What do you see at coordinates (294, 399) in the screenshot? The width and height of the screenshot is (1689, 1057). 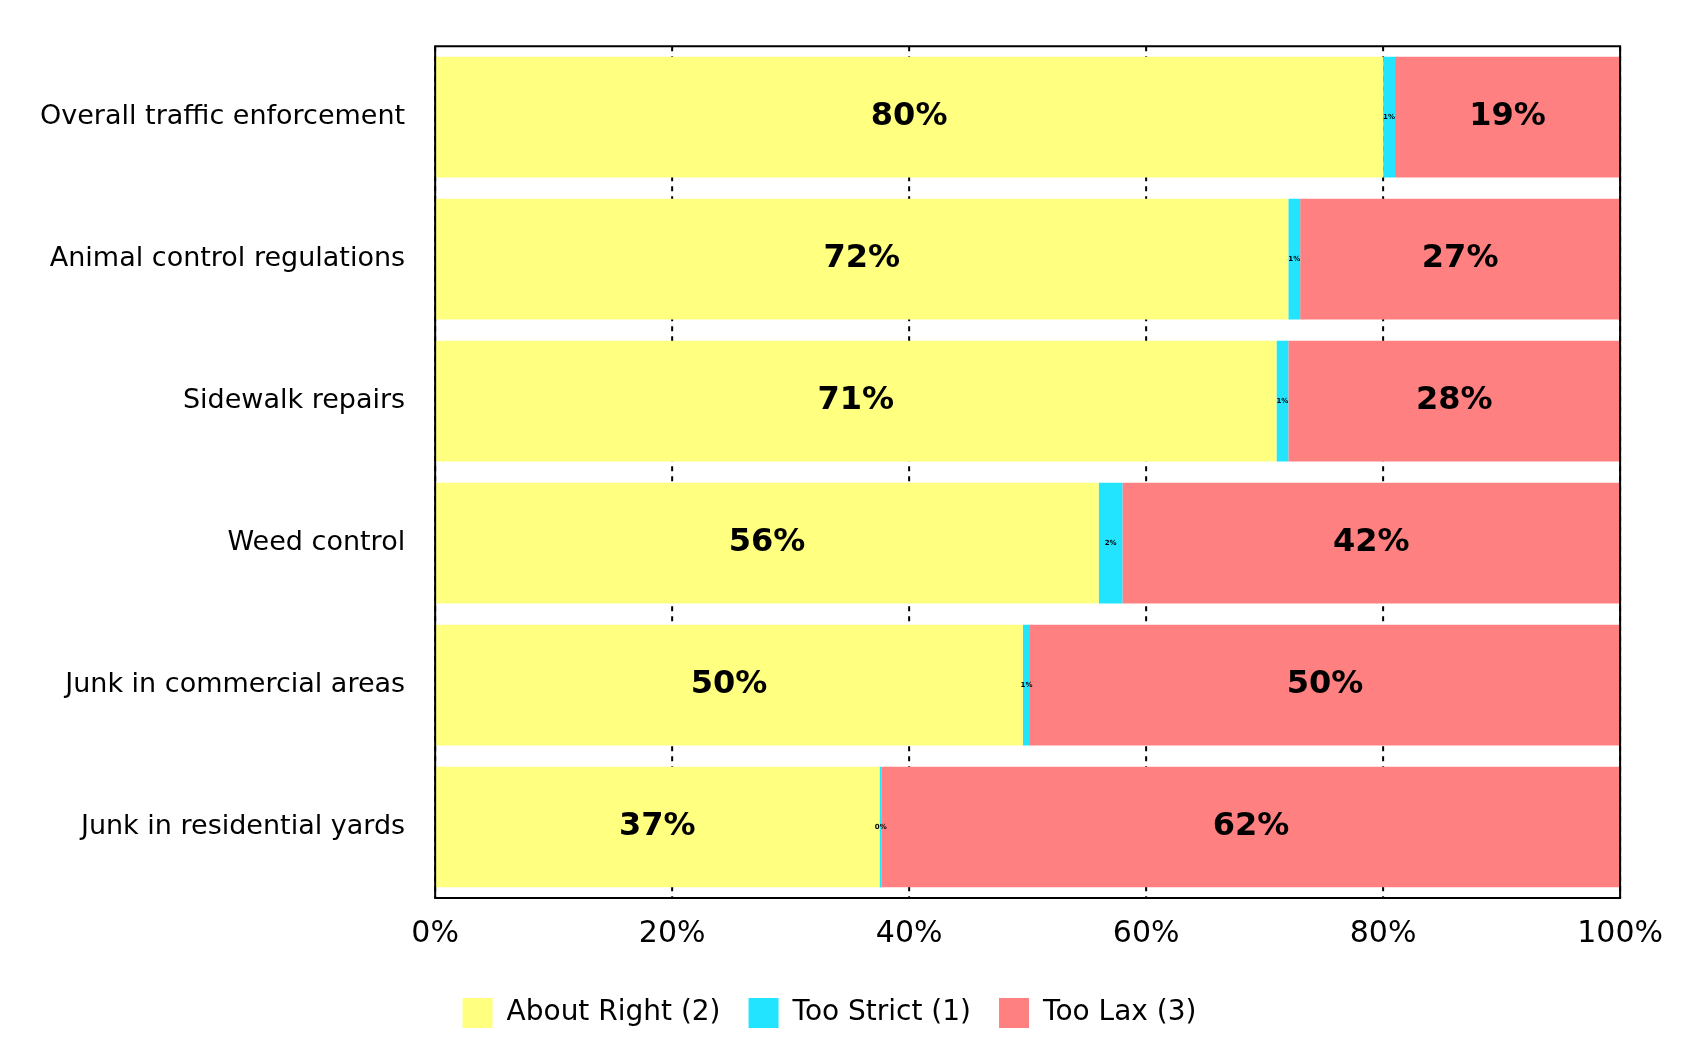 I see `y-tick-label: Sidewalk repairs` at bounding box center [294, 399].